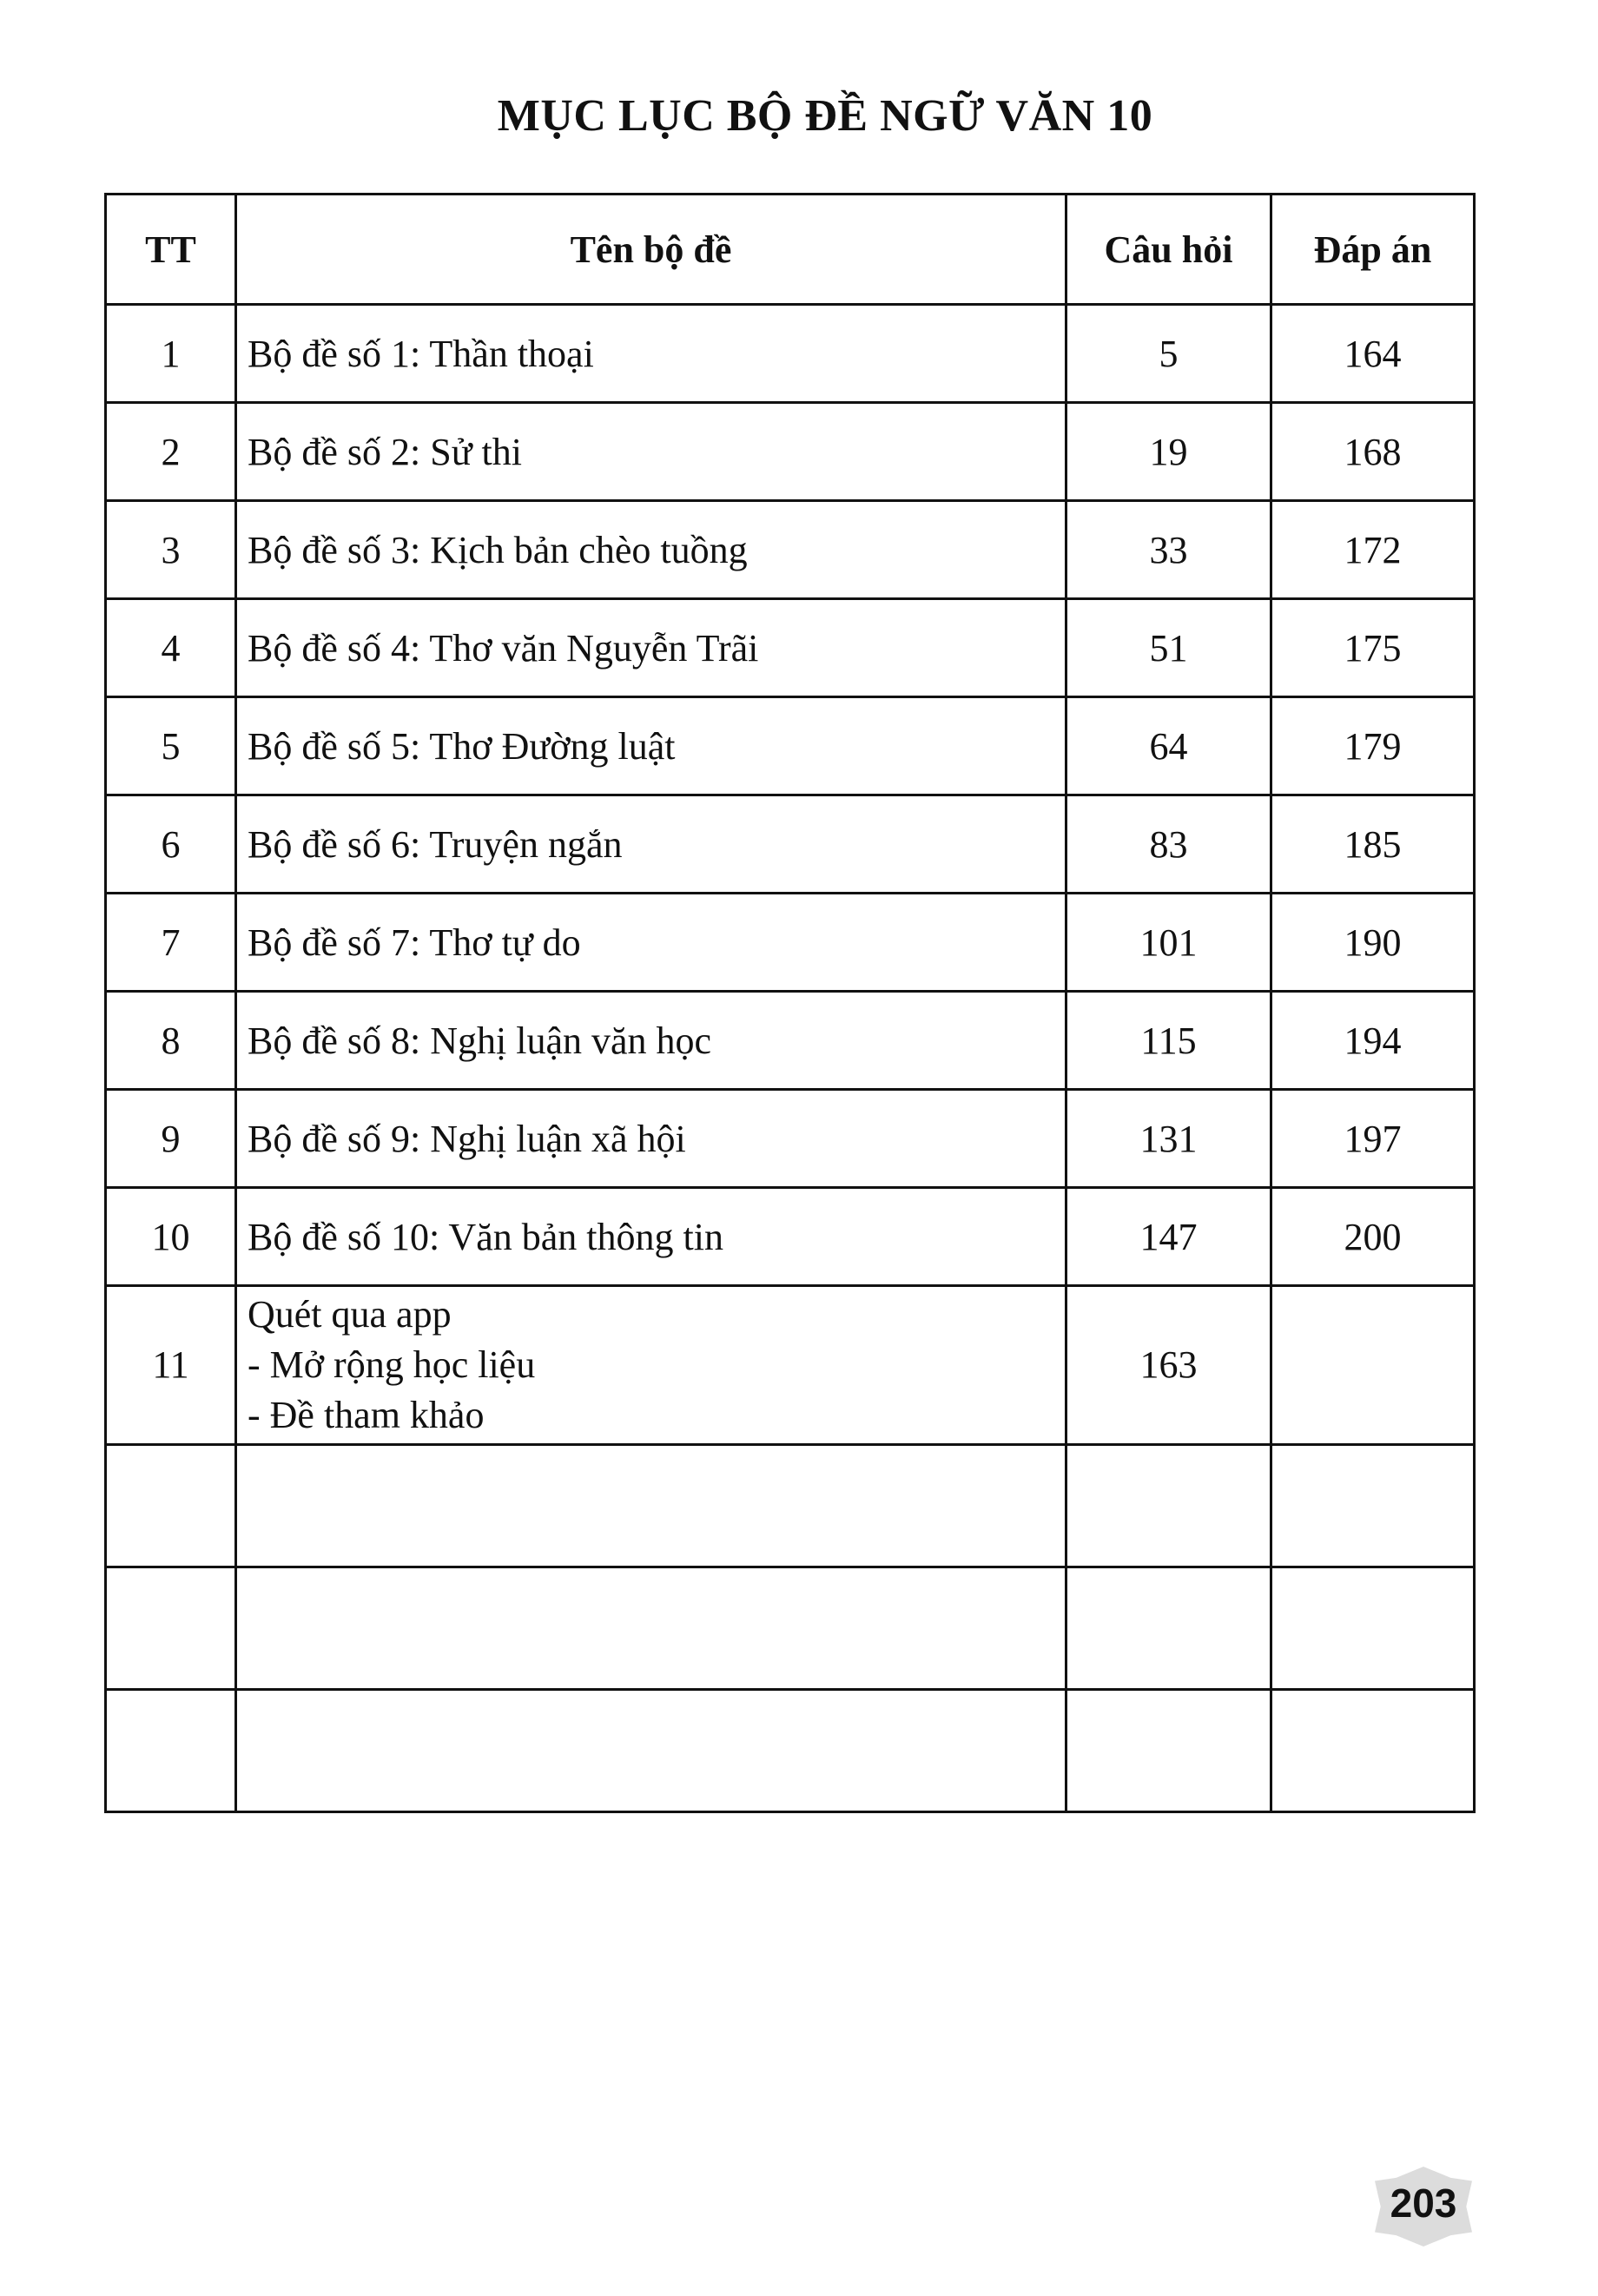 This screenshot has height=2296, width=1598. What do you see at coordinates (1168, 353) in the screenshot?
I see `cell-questions: 5` at bounding box center [1168, 353].